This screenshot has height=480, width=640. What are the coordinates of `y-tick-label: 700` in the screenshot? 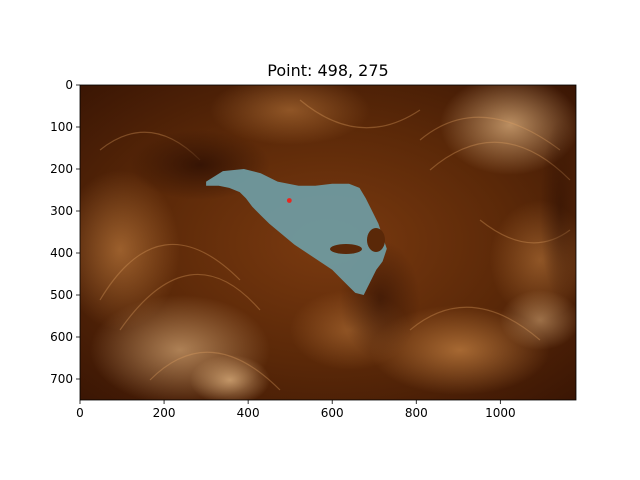 It's located at (61, 379).